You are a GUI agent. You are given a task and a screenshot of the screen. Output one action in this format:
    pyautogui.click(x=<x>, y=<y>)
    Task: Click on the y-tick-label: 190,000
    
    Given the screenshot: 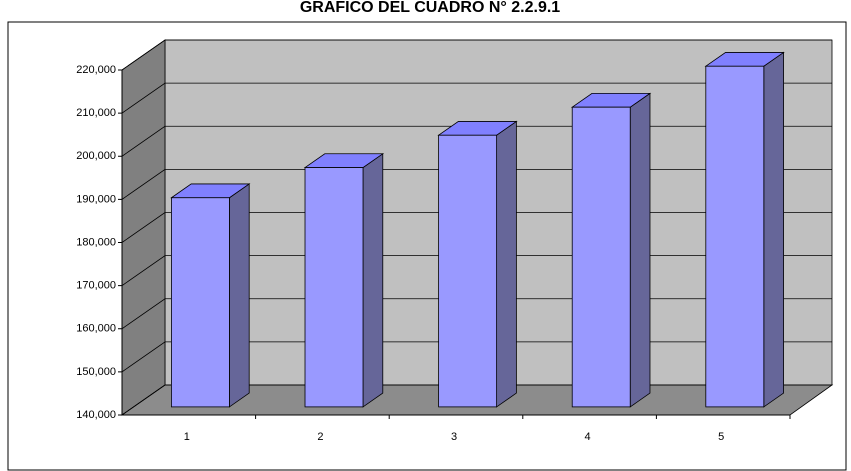 What is the action you would take?
    pyautogui.click(x=96, y=199)
    